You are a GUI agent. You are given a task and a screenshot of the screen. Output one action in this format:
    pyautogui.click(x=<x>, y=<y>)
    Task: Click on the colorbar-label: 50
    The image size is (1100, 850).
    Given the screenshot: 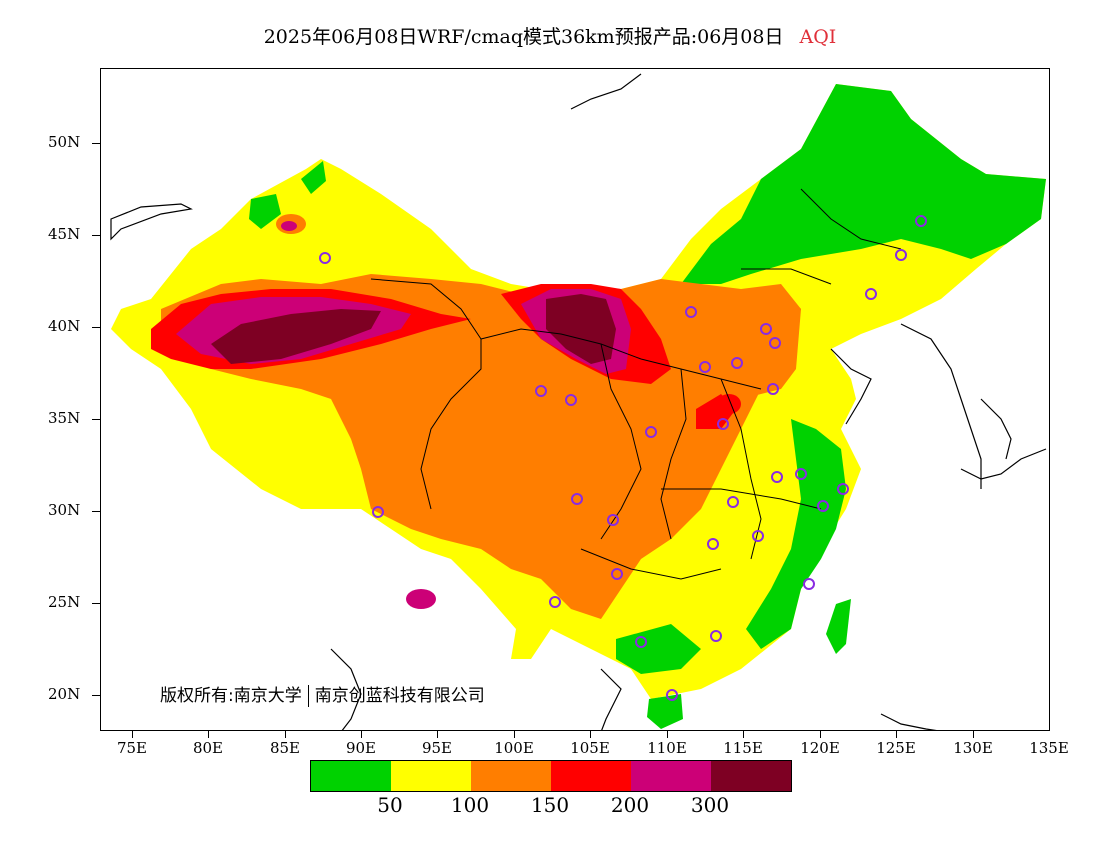 What is the action you would take?
    pyautogui.click(x=390, y=805)
    